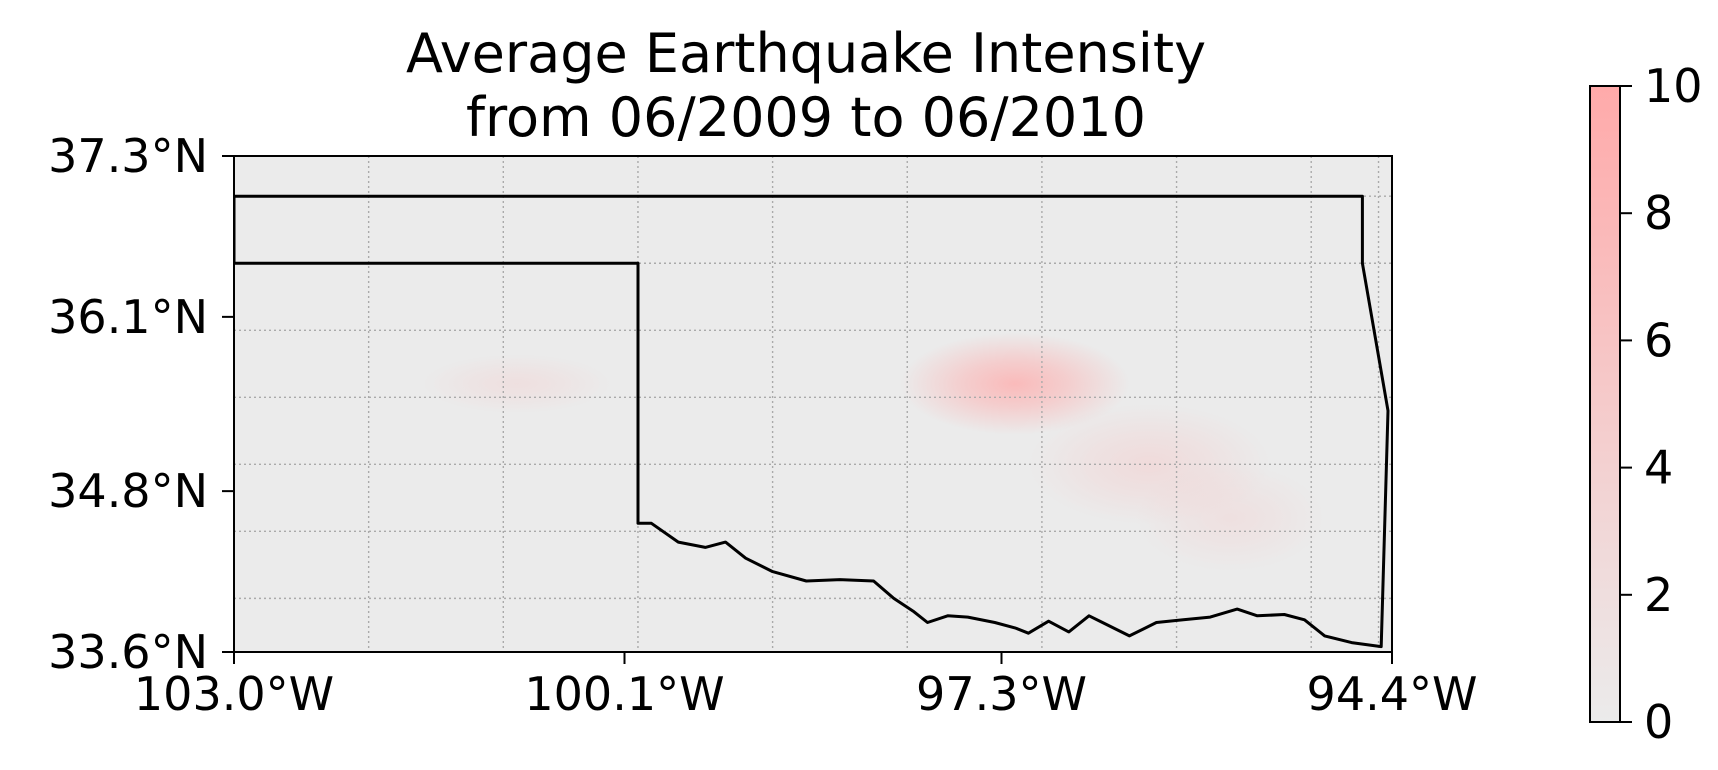 The image size is (1718, 770). I want to click on y-tick-label: 36.1°N, so click(128, 317).